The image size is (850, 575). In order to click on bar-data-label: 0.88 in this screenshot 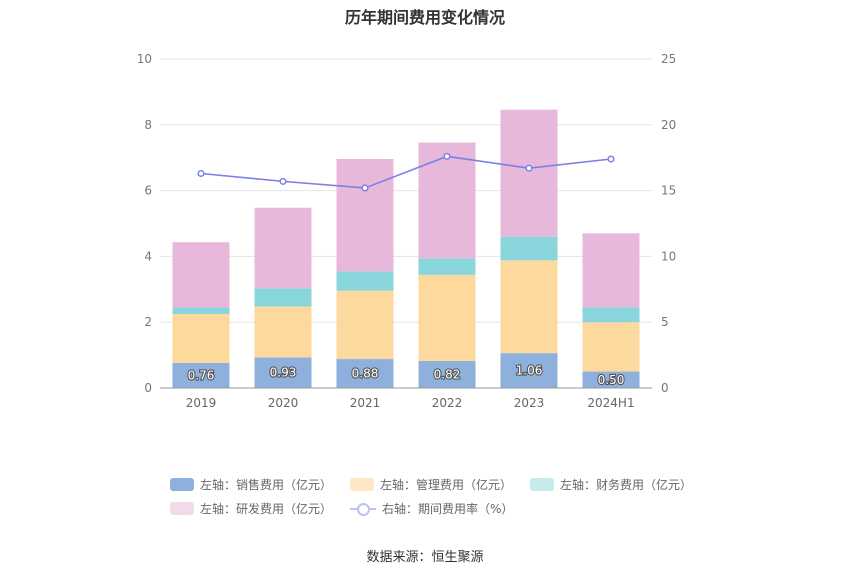, I will do `click(365, 374)`.